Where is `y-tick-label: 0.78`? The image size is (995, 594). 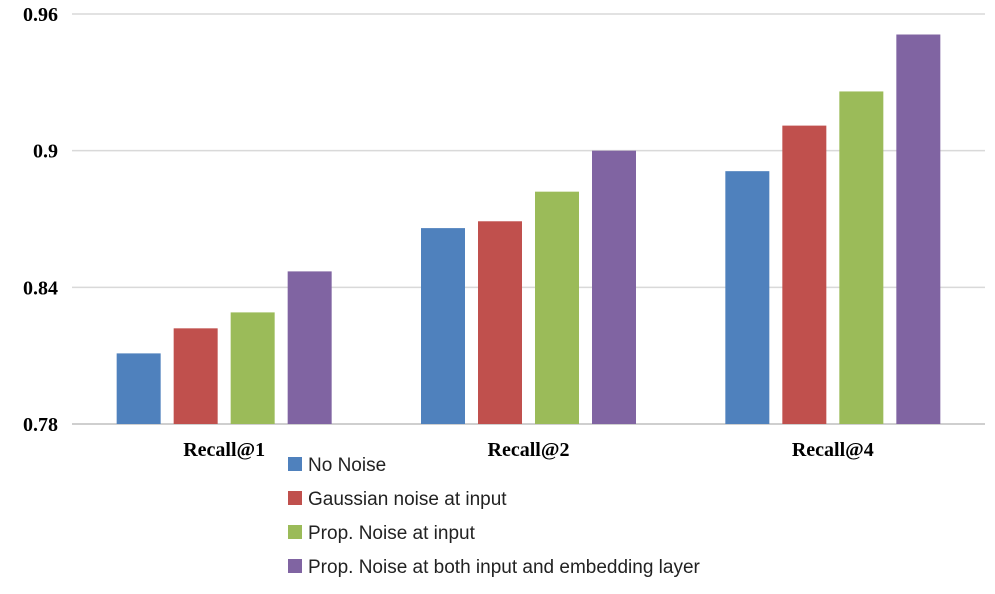
y-tick-label: 0.78 is located at coordinates (40, 425).